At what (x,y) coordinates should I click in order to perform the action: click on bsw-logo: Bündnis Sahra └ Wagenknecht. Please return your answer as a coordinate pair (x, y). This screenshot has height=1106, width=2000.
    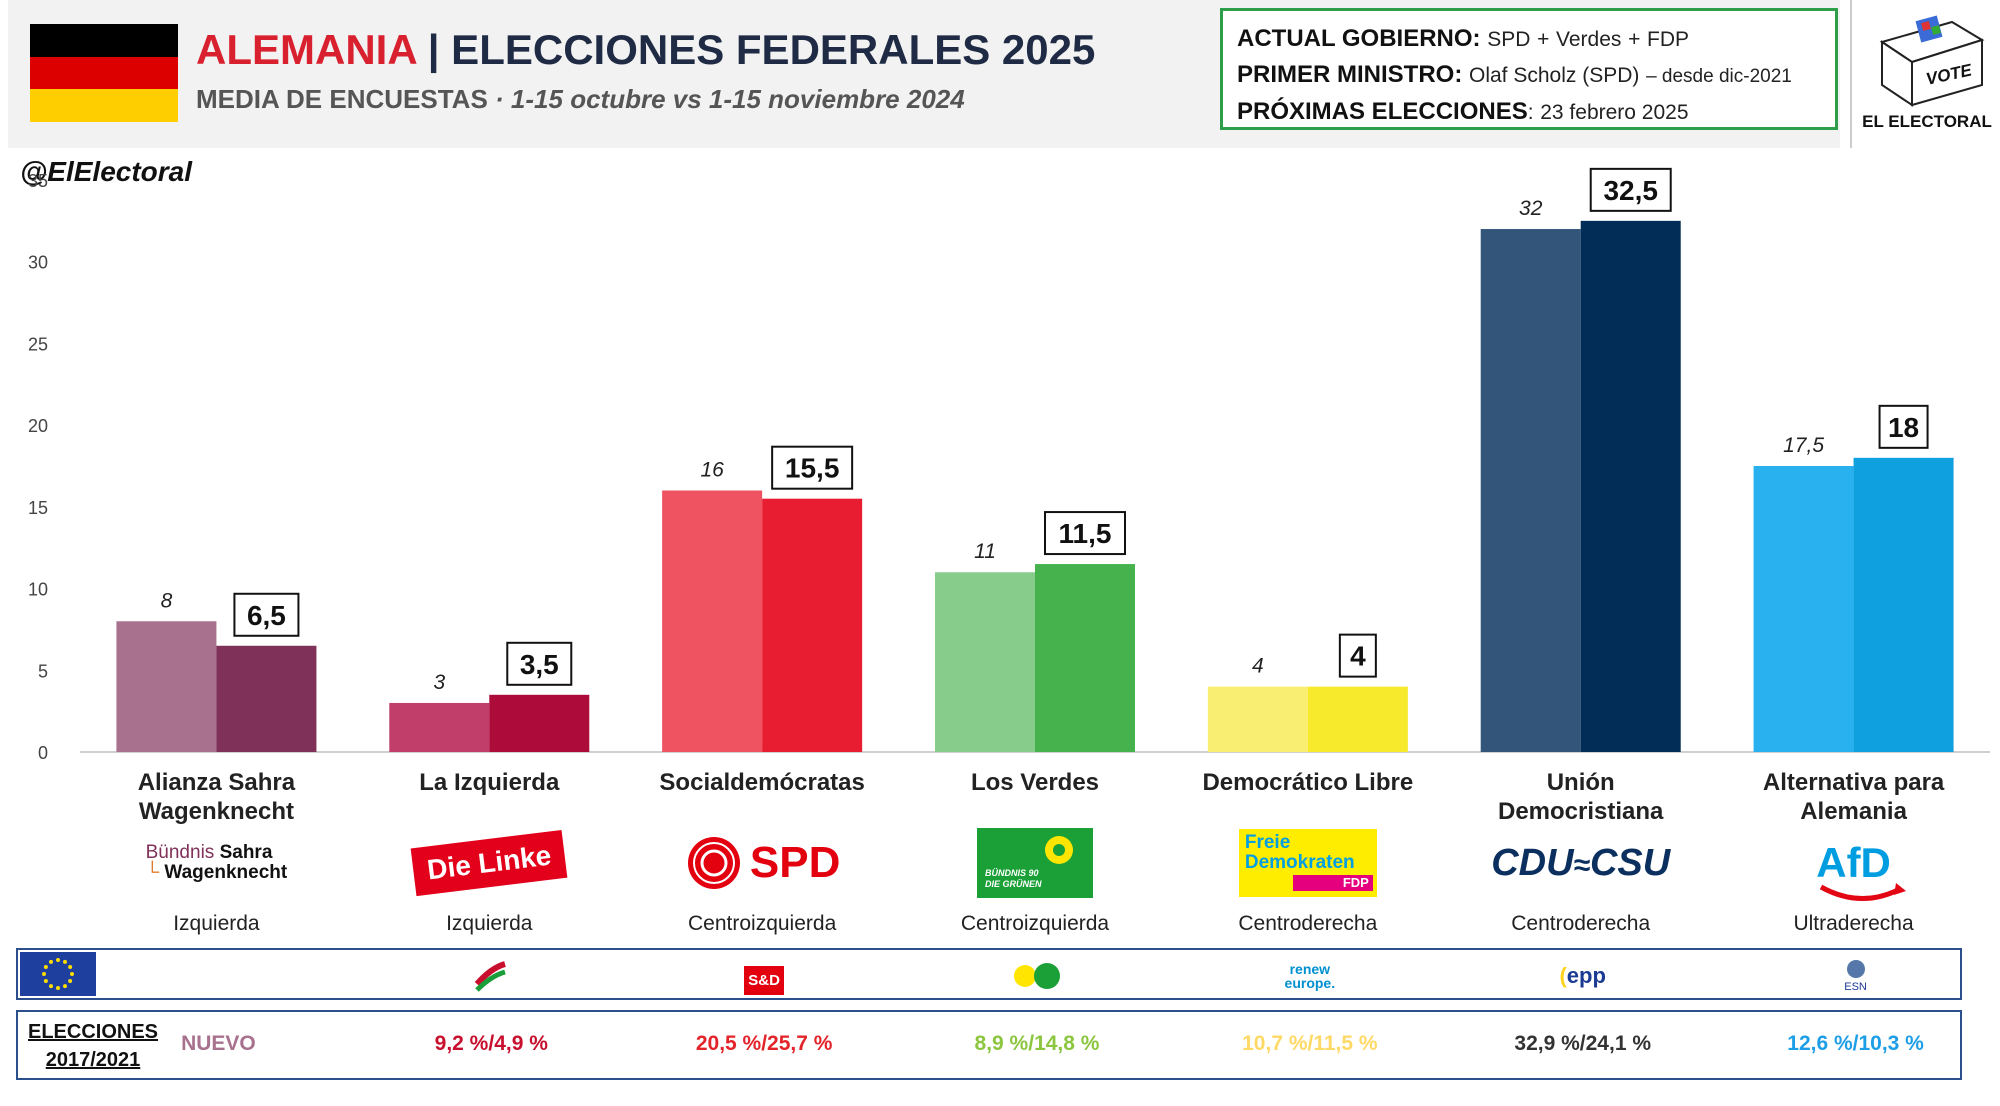
    Looking at the image, I should click on (216, 862).